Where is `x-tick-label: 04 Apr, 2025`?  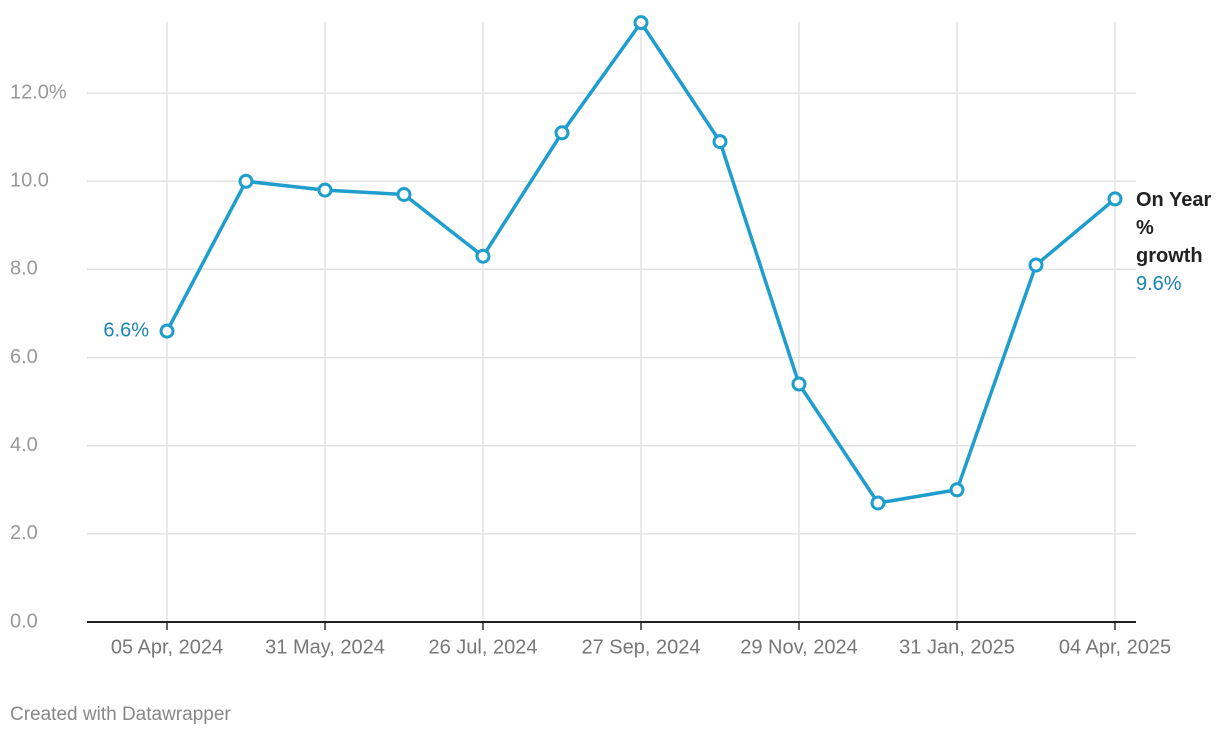 x-tick-label: 04 Apr, 2025 is located at coordinates (1115, 647).